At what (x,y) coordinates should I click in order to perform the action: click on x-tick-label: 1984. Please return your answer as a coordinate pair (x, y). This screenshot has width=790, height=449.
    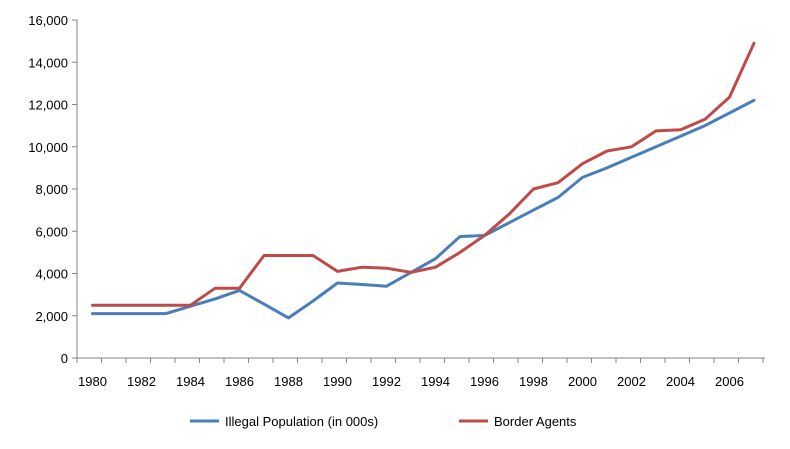
    Looking at the image, I should click on (190, 381).